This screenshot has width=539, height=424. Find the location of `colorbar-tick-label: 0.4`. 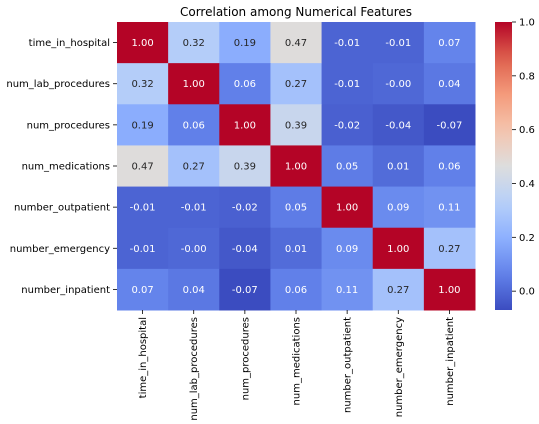

colorbar-tick-label: 0.4 is located at coordinates (527, 184).